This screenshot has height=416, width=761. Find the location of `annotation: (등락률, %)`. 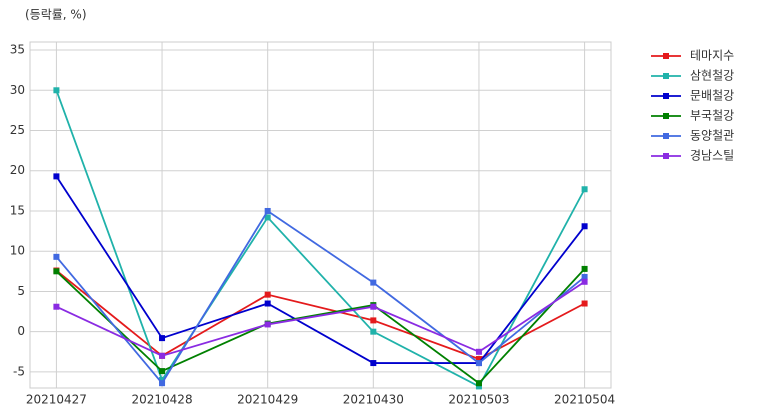

annotation: (등락률, %) is located at coordinates (56, 15).